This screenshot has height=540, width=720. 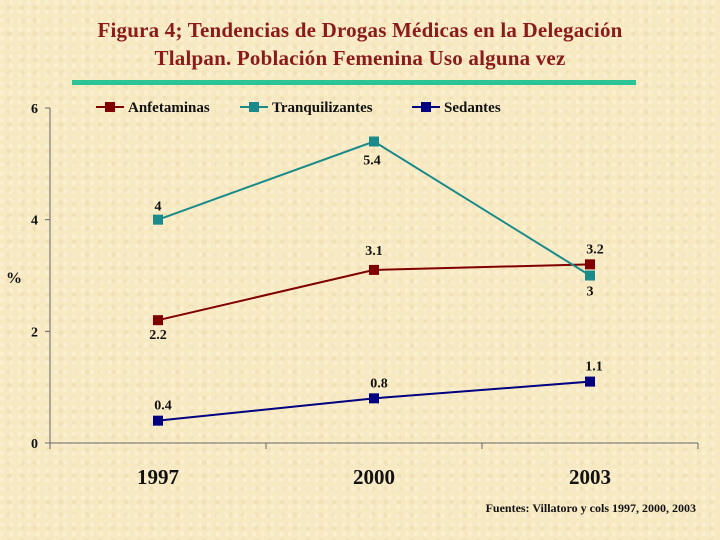 I want to click on data-label: 3, so click(x=590, y=292).